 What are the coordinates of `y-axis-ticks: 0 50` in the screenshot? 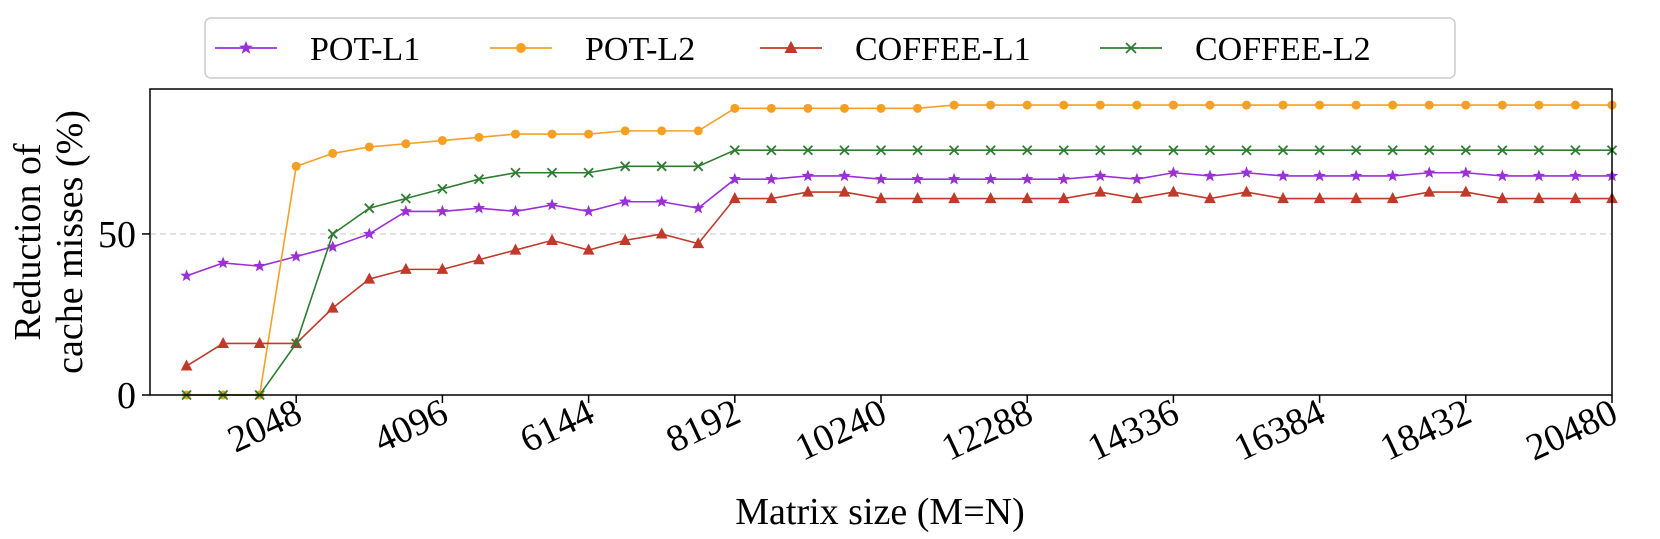 It's located at (124, 315).